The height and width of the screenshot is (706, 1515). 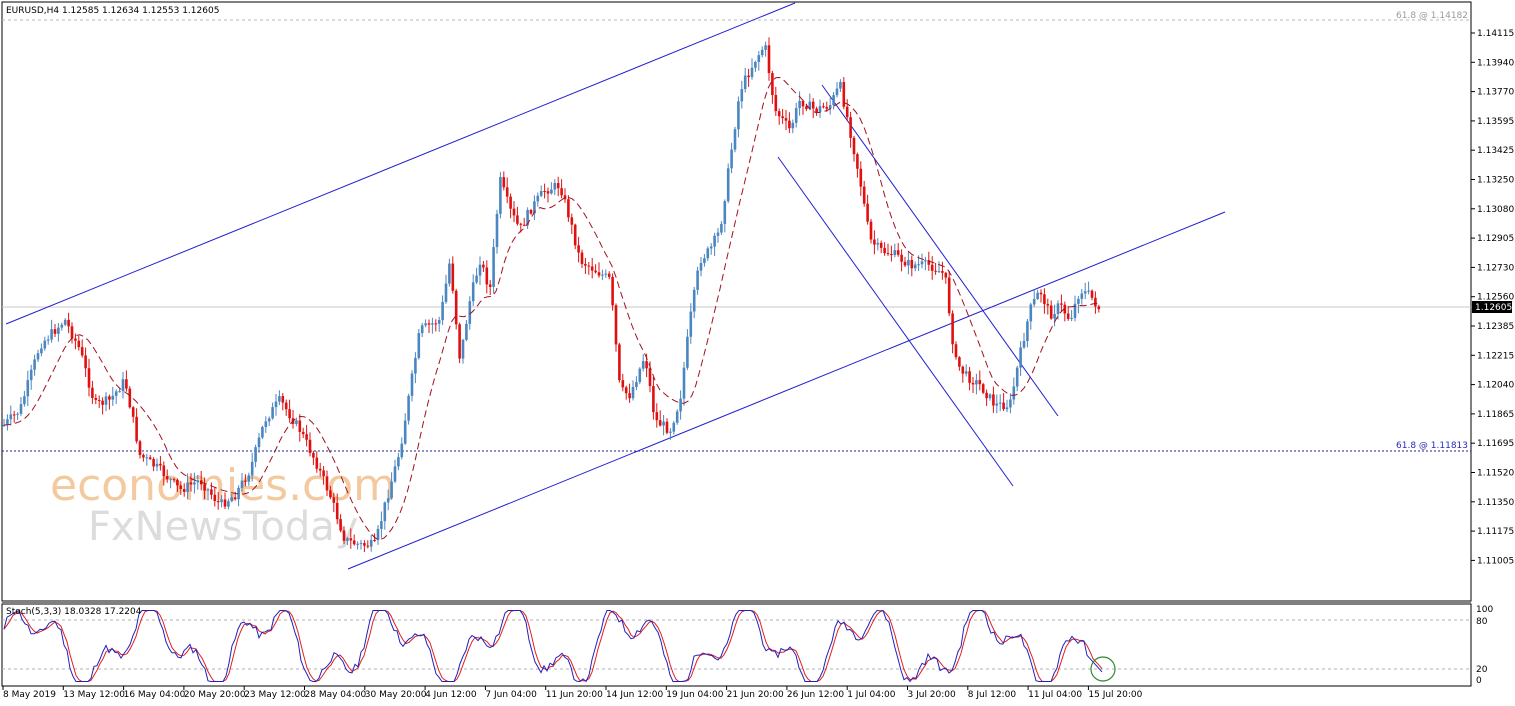 I want to click on stoch-main-line, so click(x=553, y=646).